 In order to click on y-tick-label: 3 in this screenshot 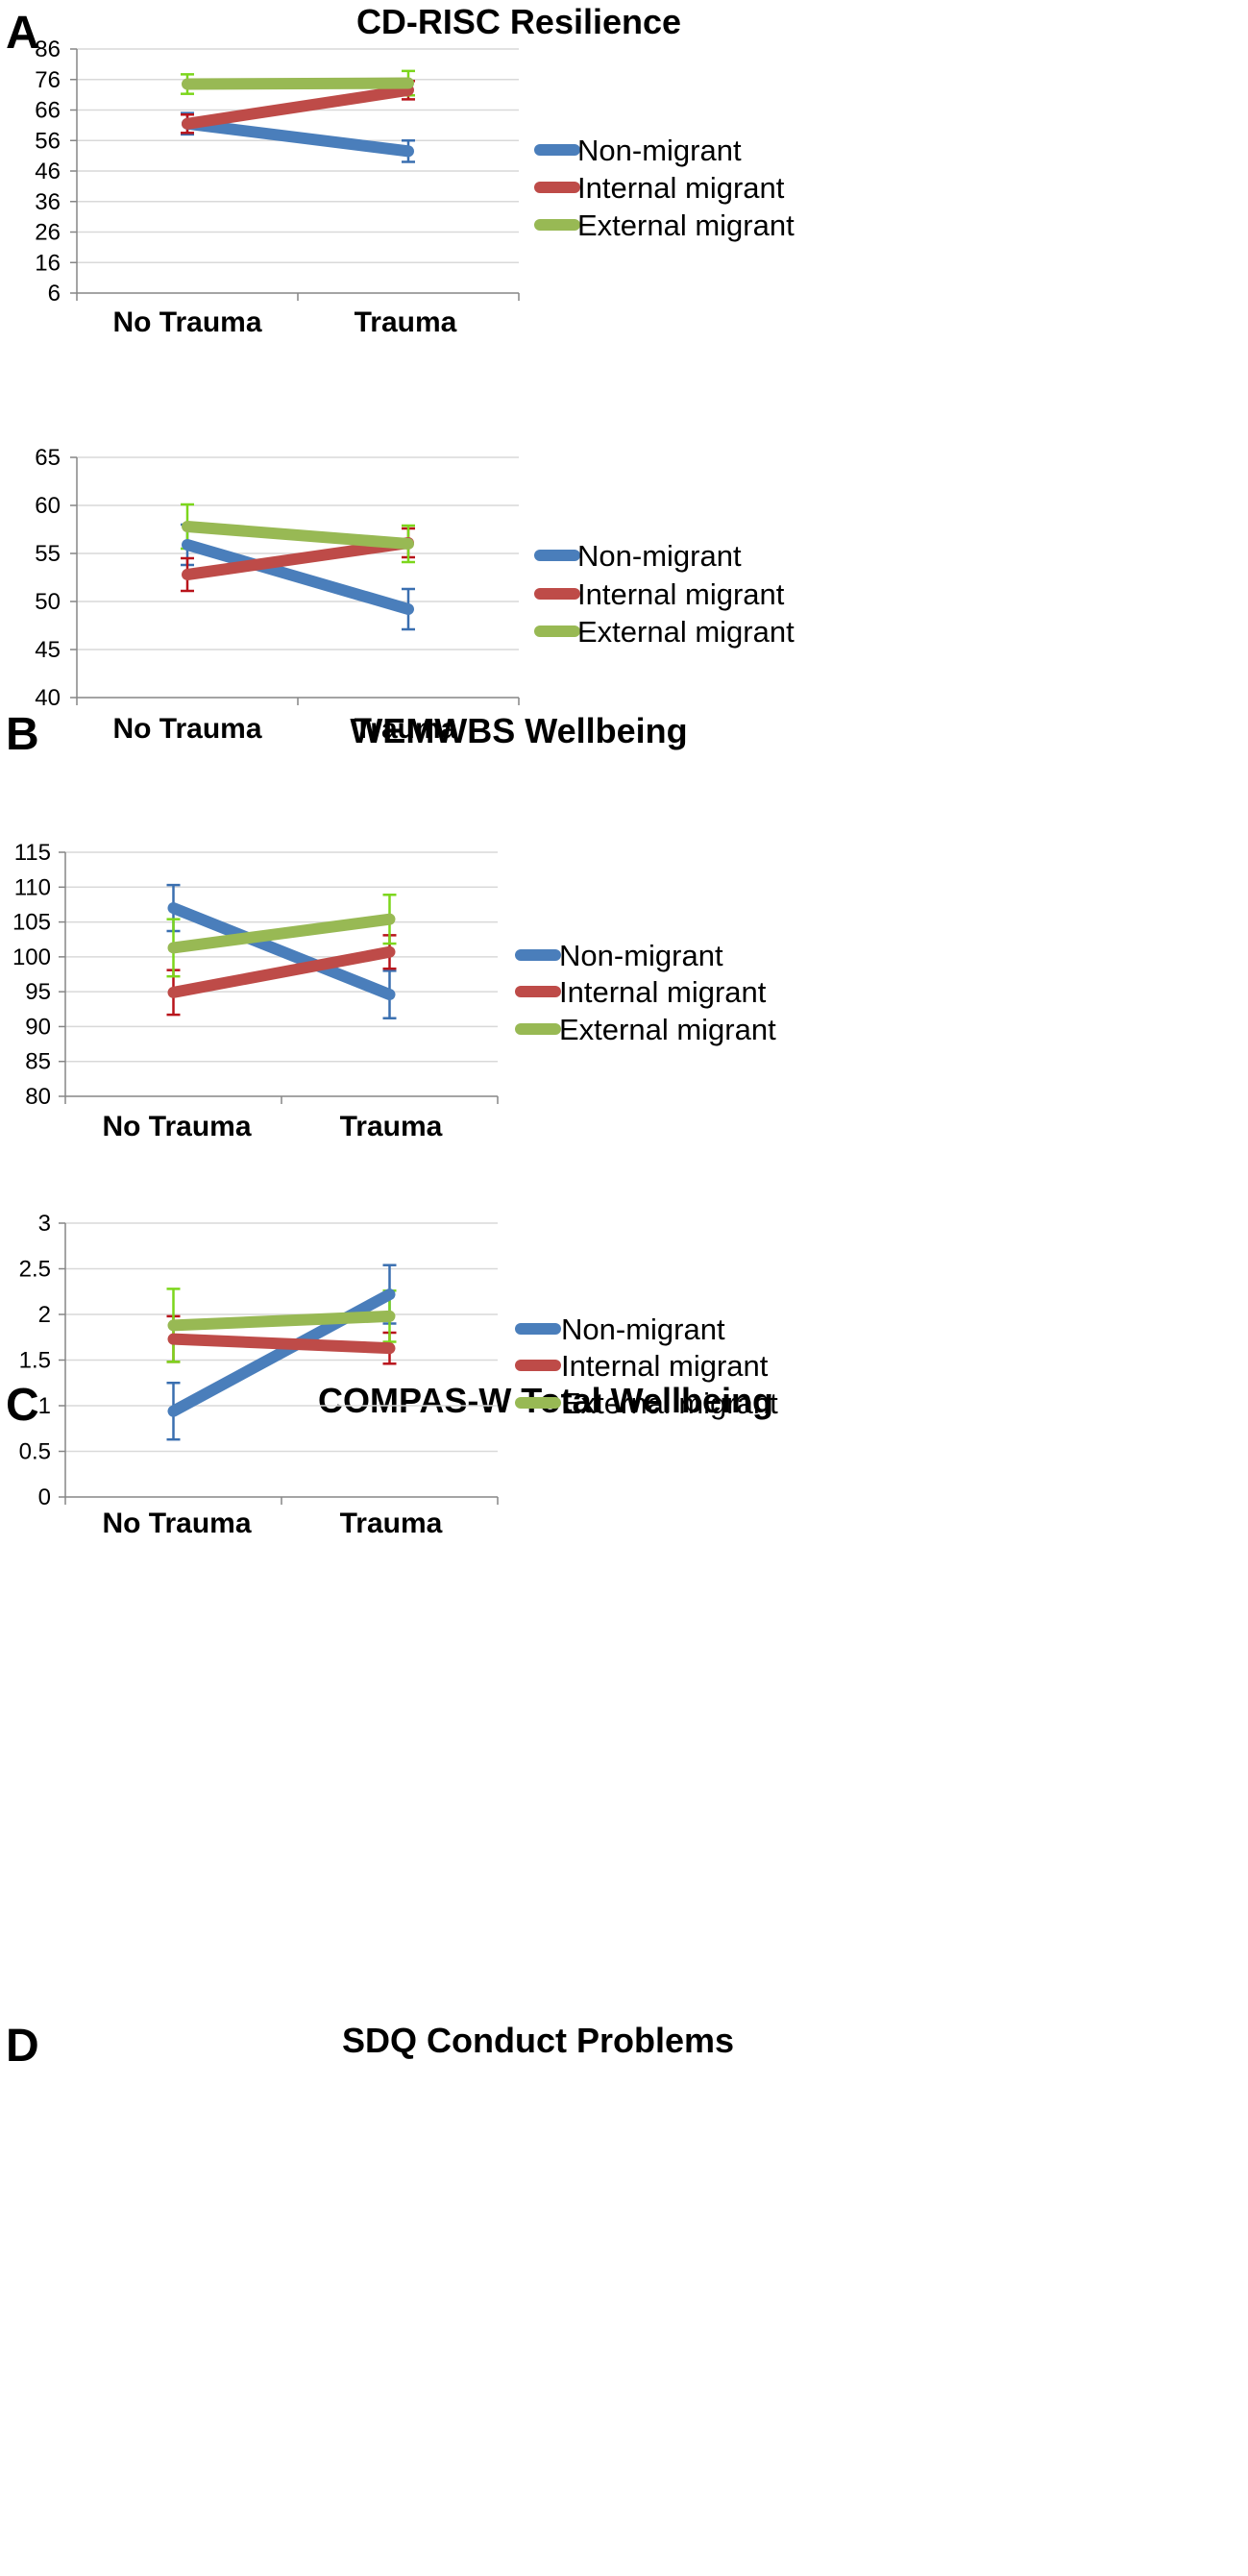, I will do `click(44, 1224)`.